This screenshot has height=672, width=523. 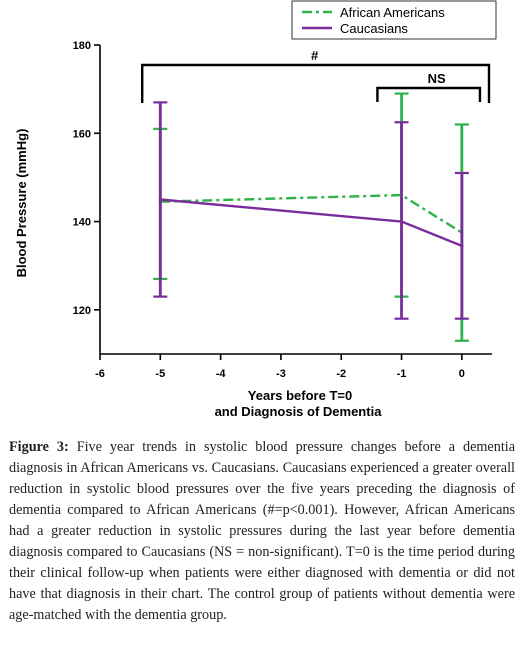 I want to click on legend-label: Caucasians, so click(x=374, y=28).